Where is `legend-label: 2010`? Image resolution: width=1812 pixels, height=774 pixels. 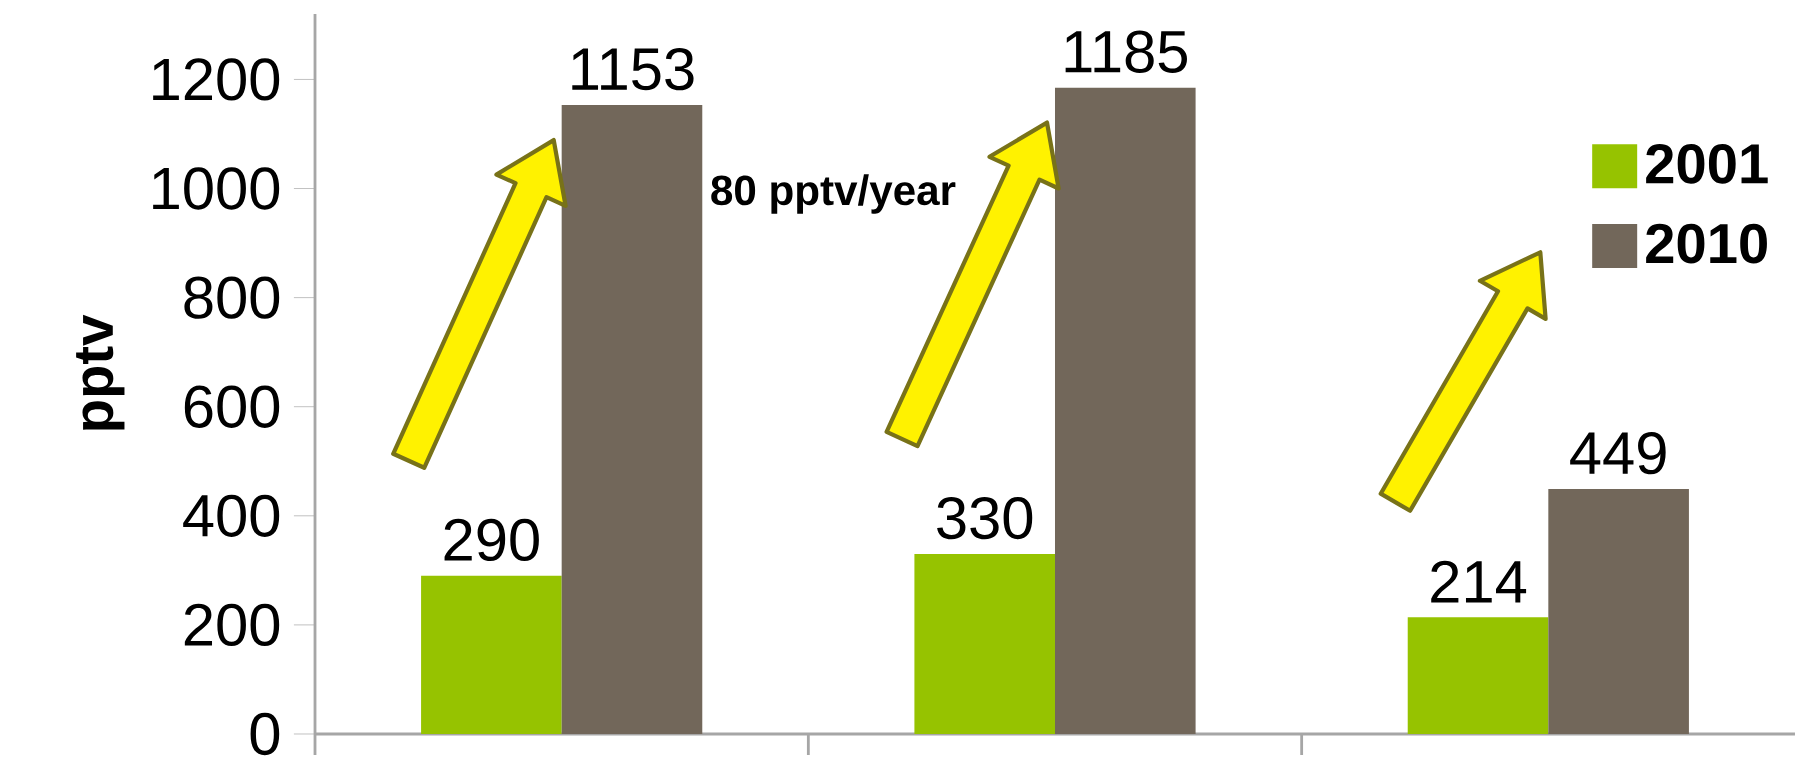
legend-label: 2010 is located at coordinates (1706, 243).